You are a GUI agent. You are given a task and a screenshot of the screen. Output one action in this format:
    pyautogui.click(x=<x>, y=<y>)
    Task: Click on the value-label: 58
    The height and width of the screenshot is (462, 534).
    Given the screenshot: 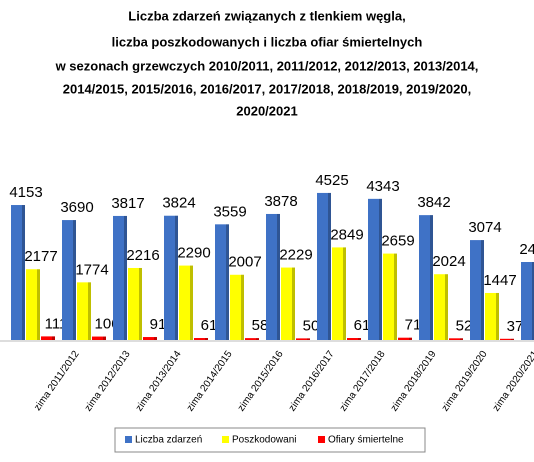 What is the action you would take?
    pyautogui.click(x=260, y=325)
    